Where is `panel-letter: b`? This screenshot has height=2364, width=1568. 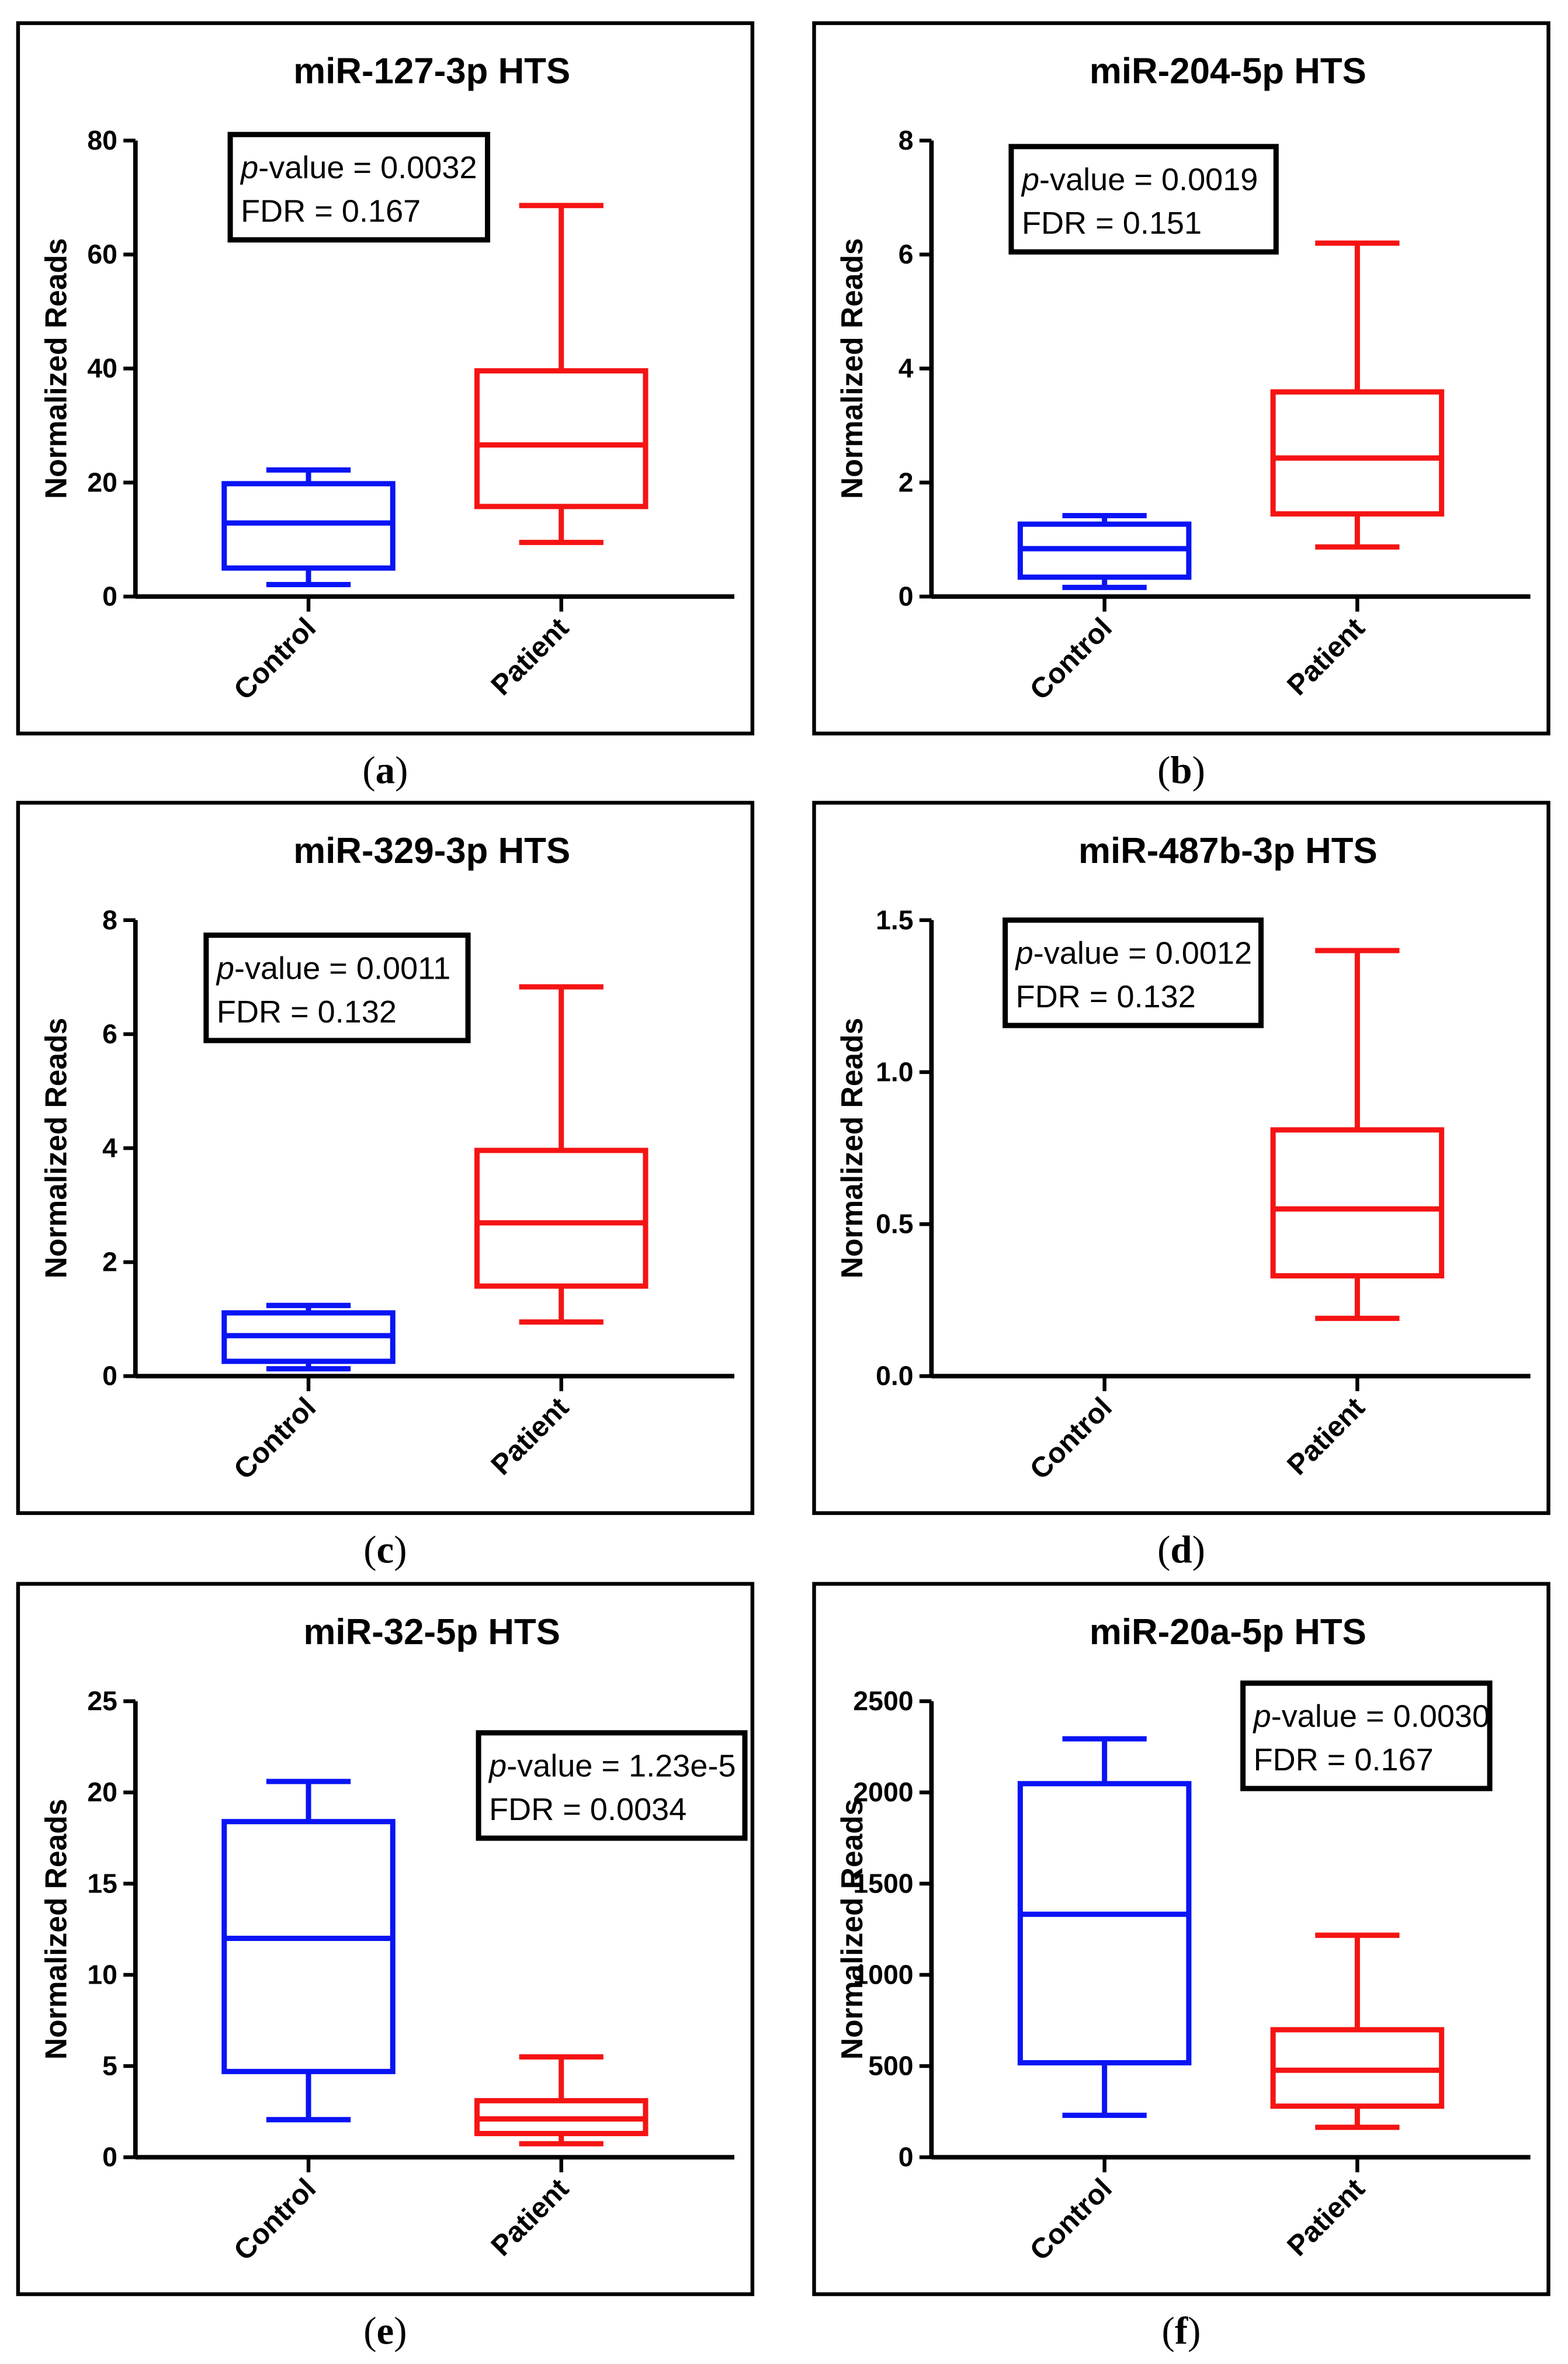
panel-letter: b is located at coordinates (1181, 770).